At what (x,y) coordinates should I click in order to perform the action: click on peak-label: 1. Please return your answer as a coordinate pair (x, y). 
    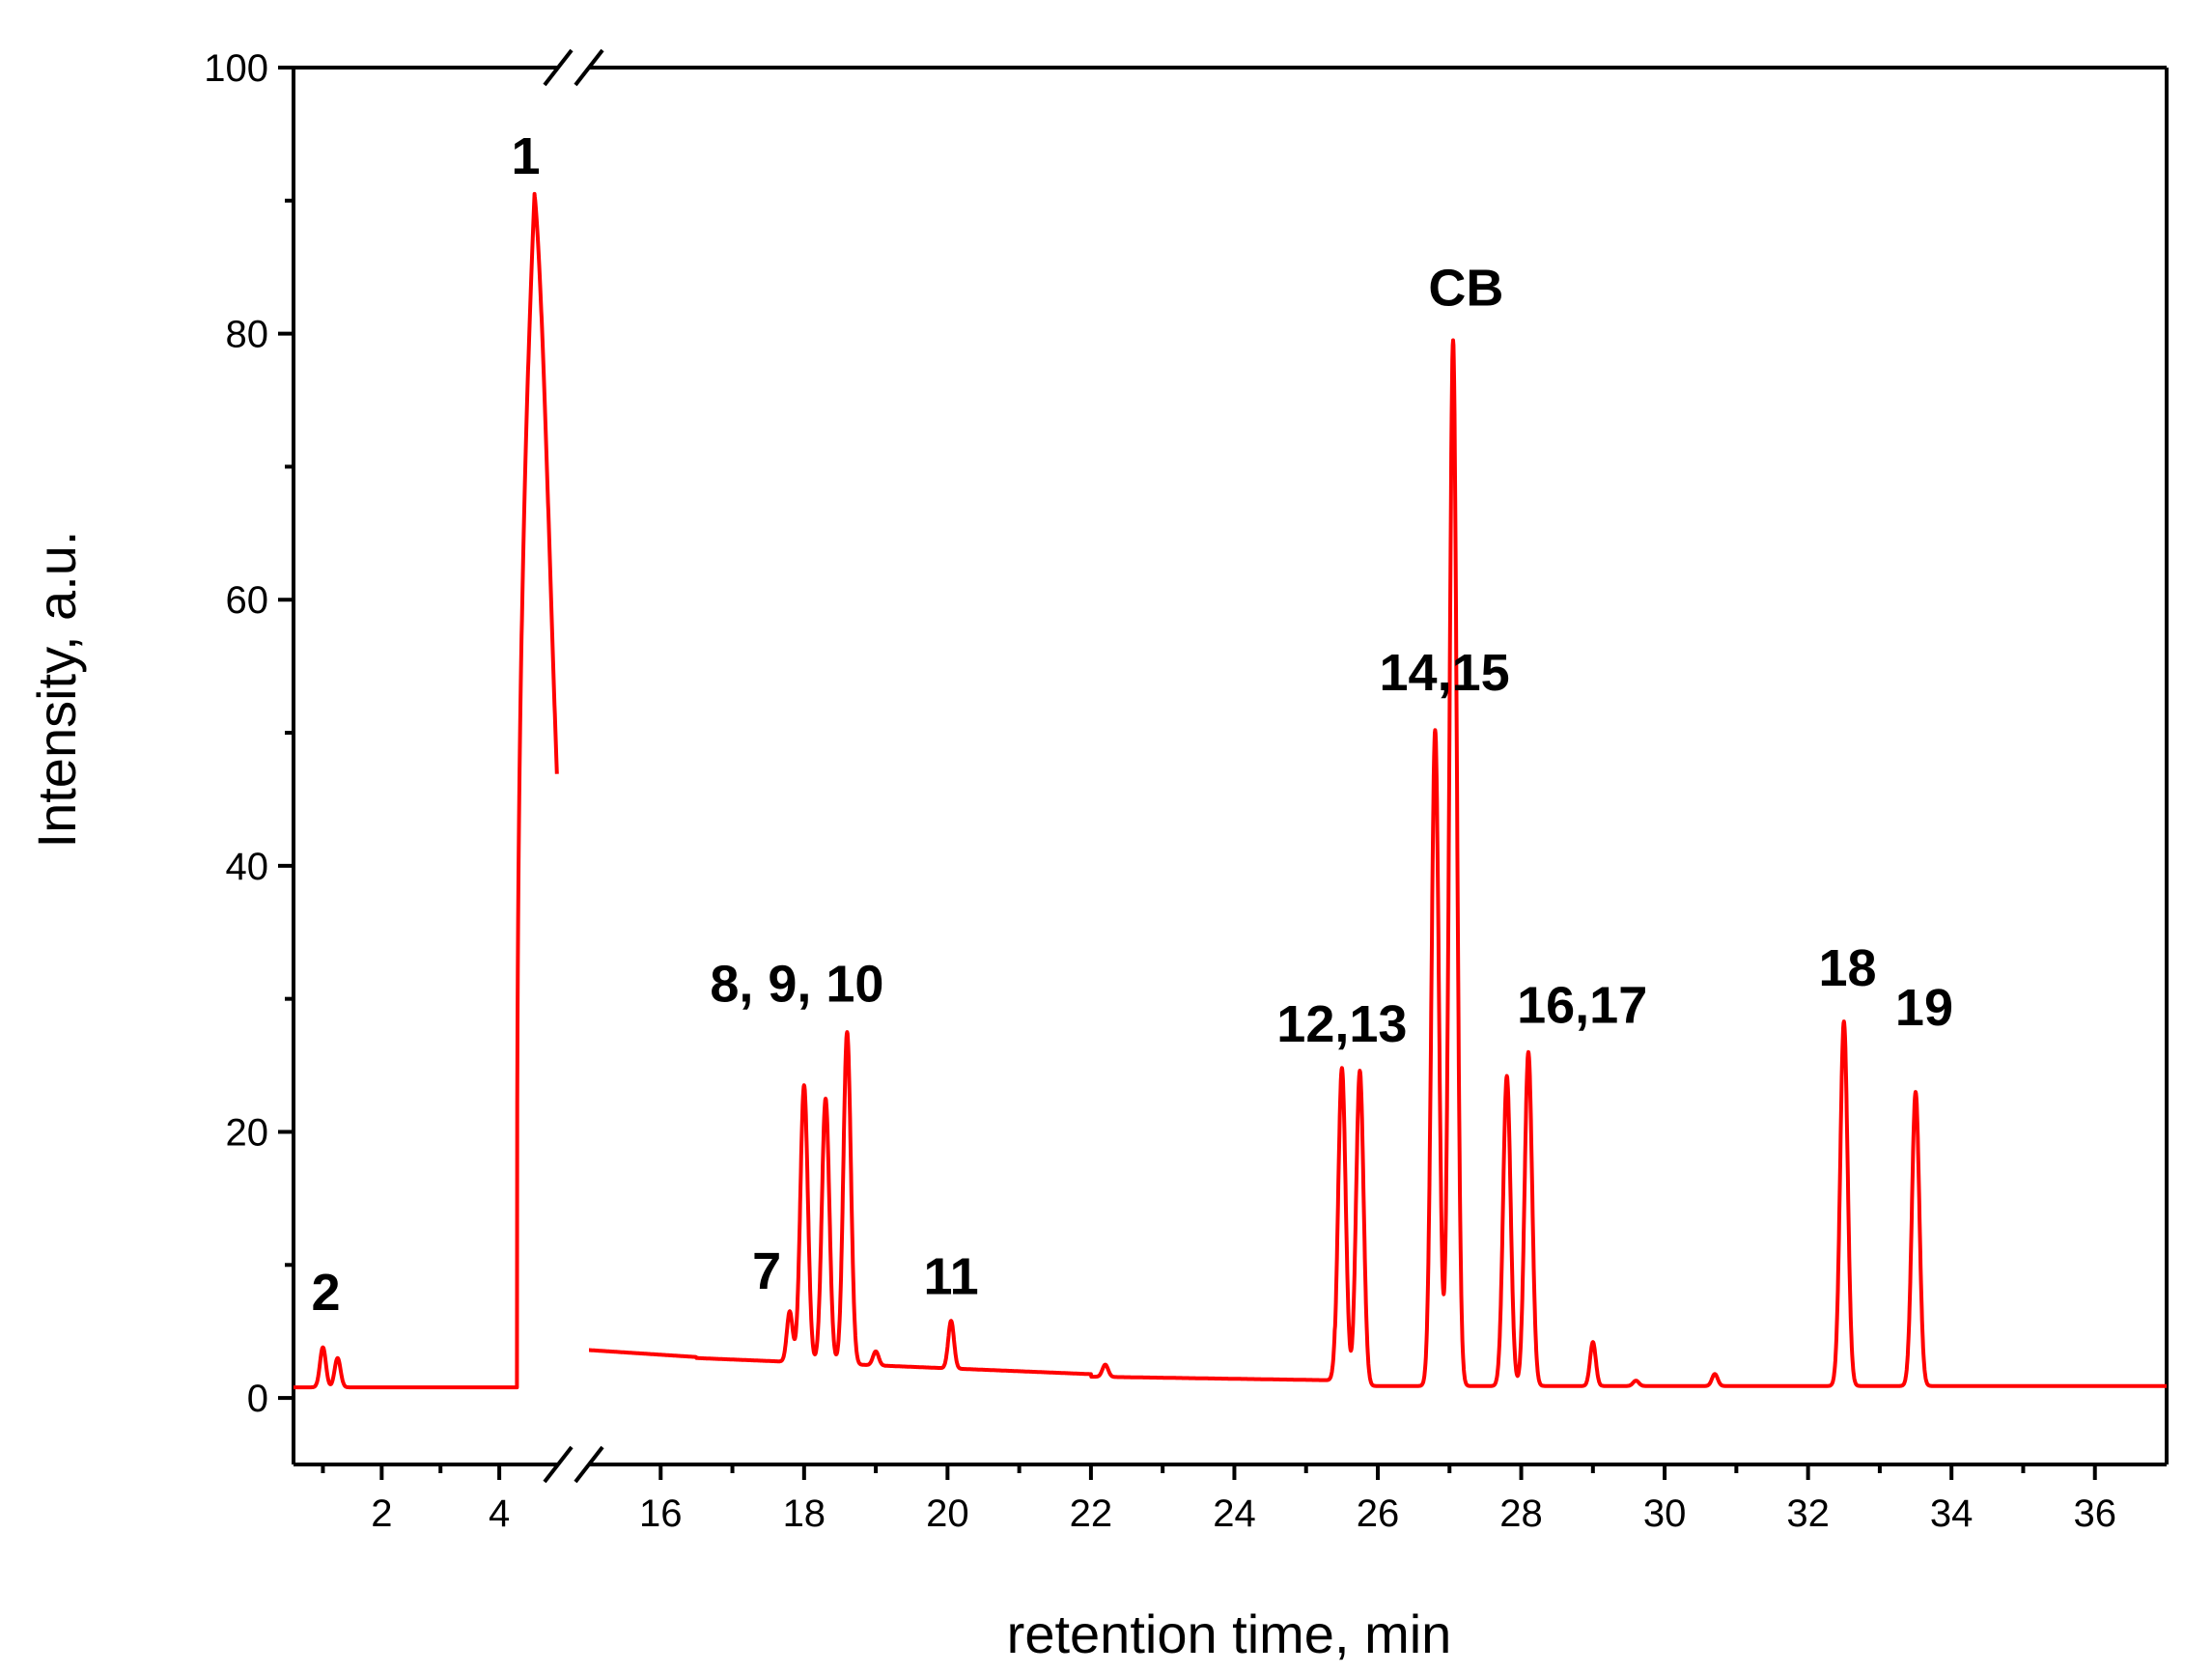
    Looking at the image, I should click on (526, 156).